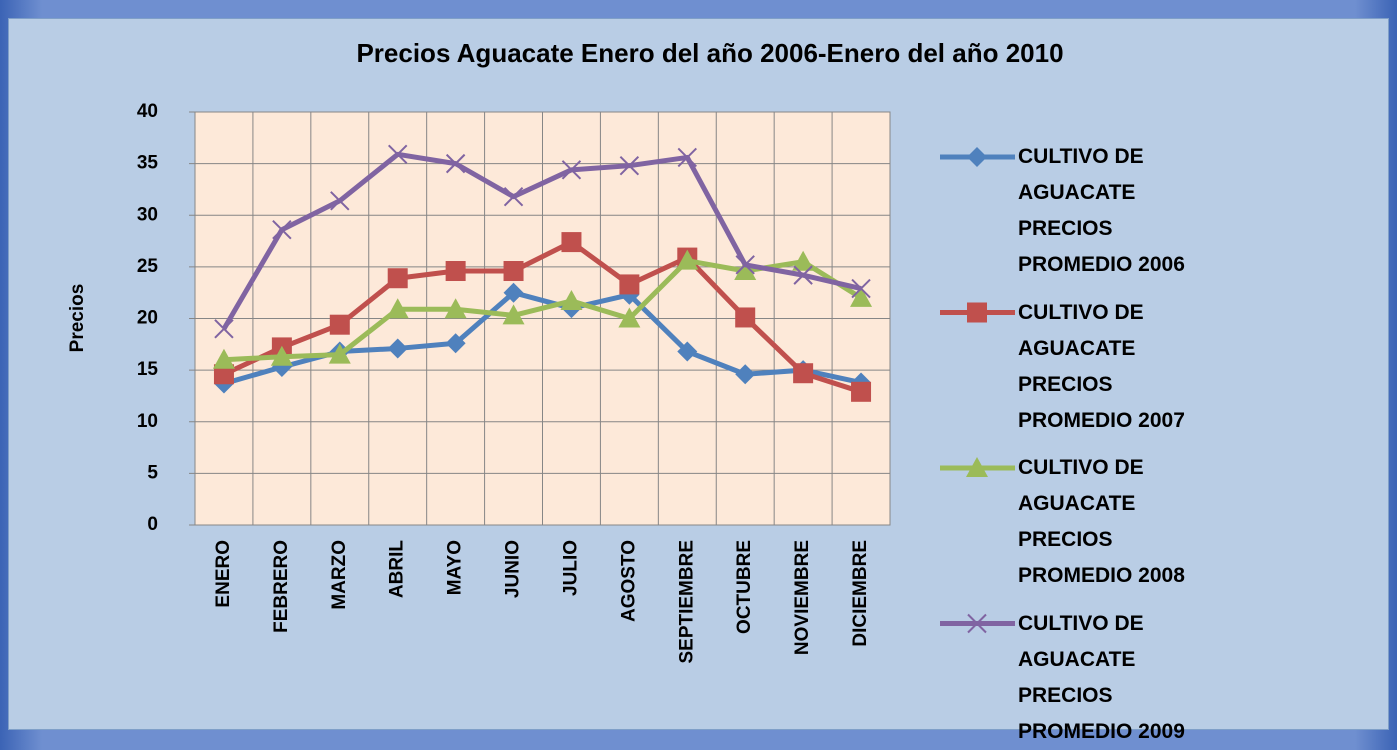 Image resolution: width=1397 pixels, height=750 pixels. Describe the element at coordinates (148, 266) in the screenshot. I see `y-tick-label: 25` at that location.